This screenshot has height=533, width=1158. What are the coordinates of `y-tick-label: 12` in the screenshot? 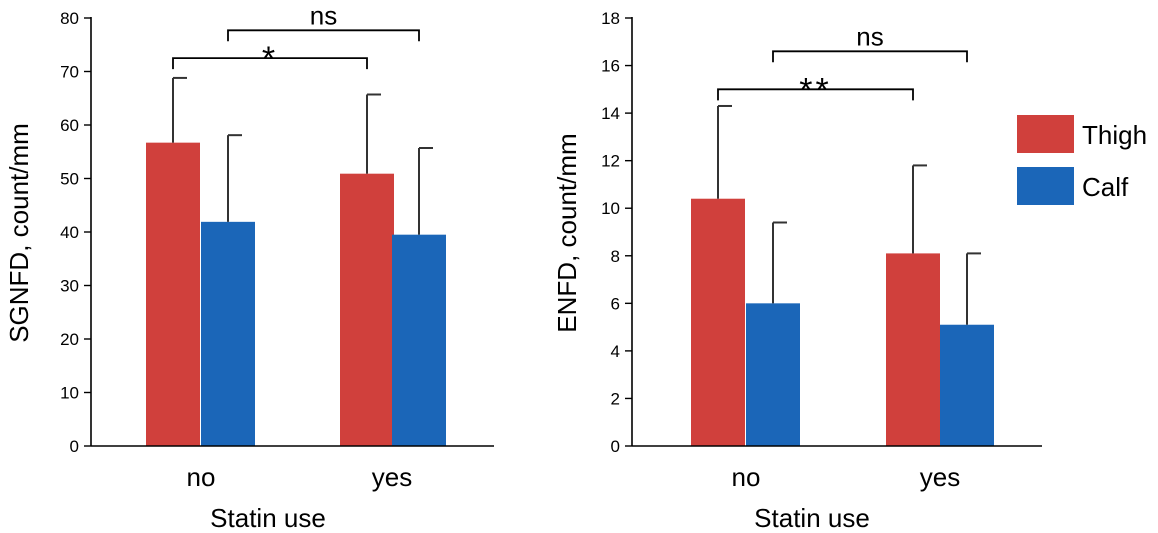 It's located at (610, 161).